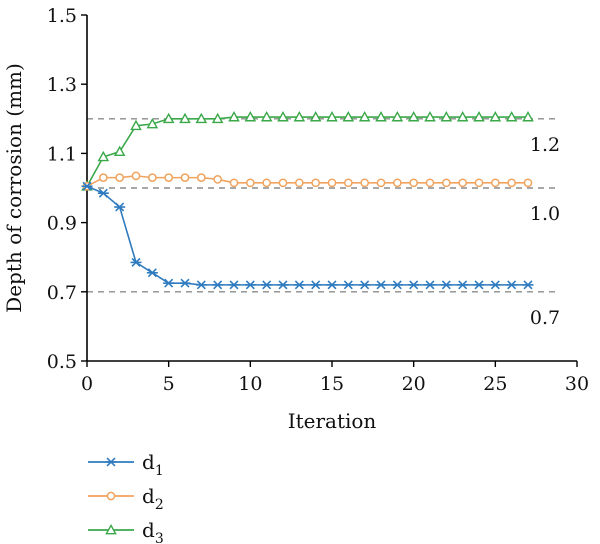 The image size is (600, 544). What do you see at coordinates (87, 384) in the screenshot?
I see `x-tick-label: 0` at bounding box center [87, 384].